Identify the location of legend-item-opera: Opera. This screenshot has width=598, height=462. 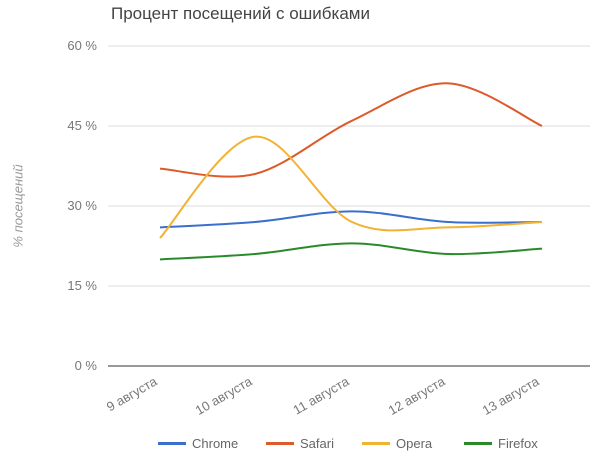
(397, 443).